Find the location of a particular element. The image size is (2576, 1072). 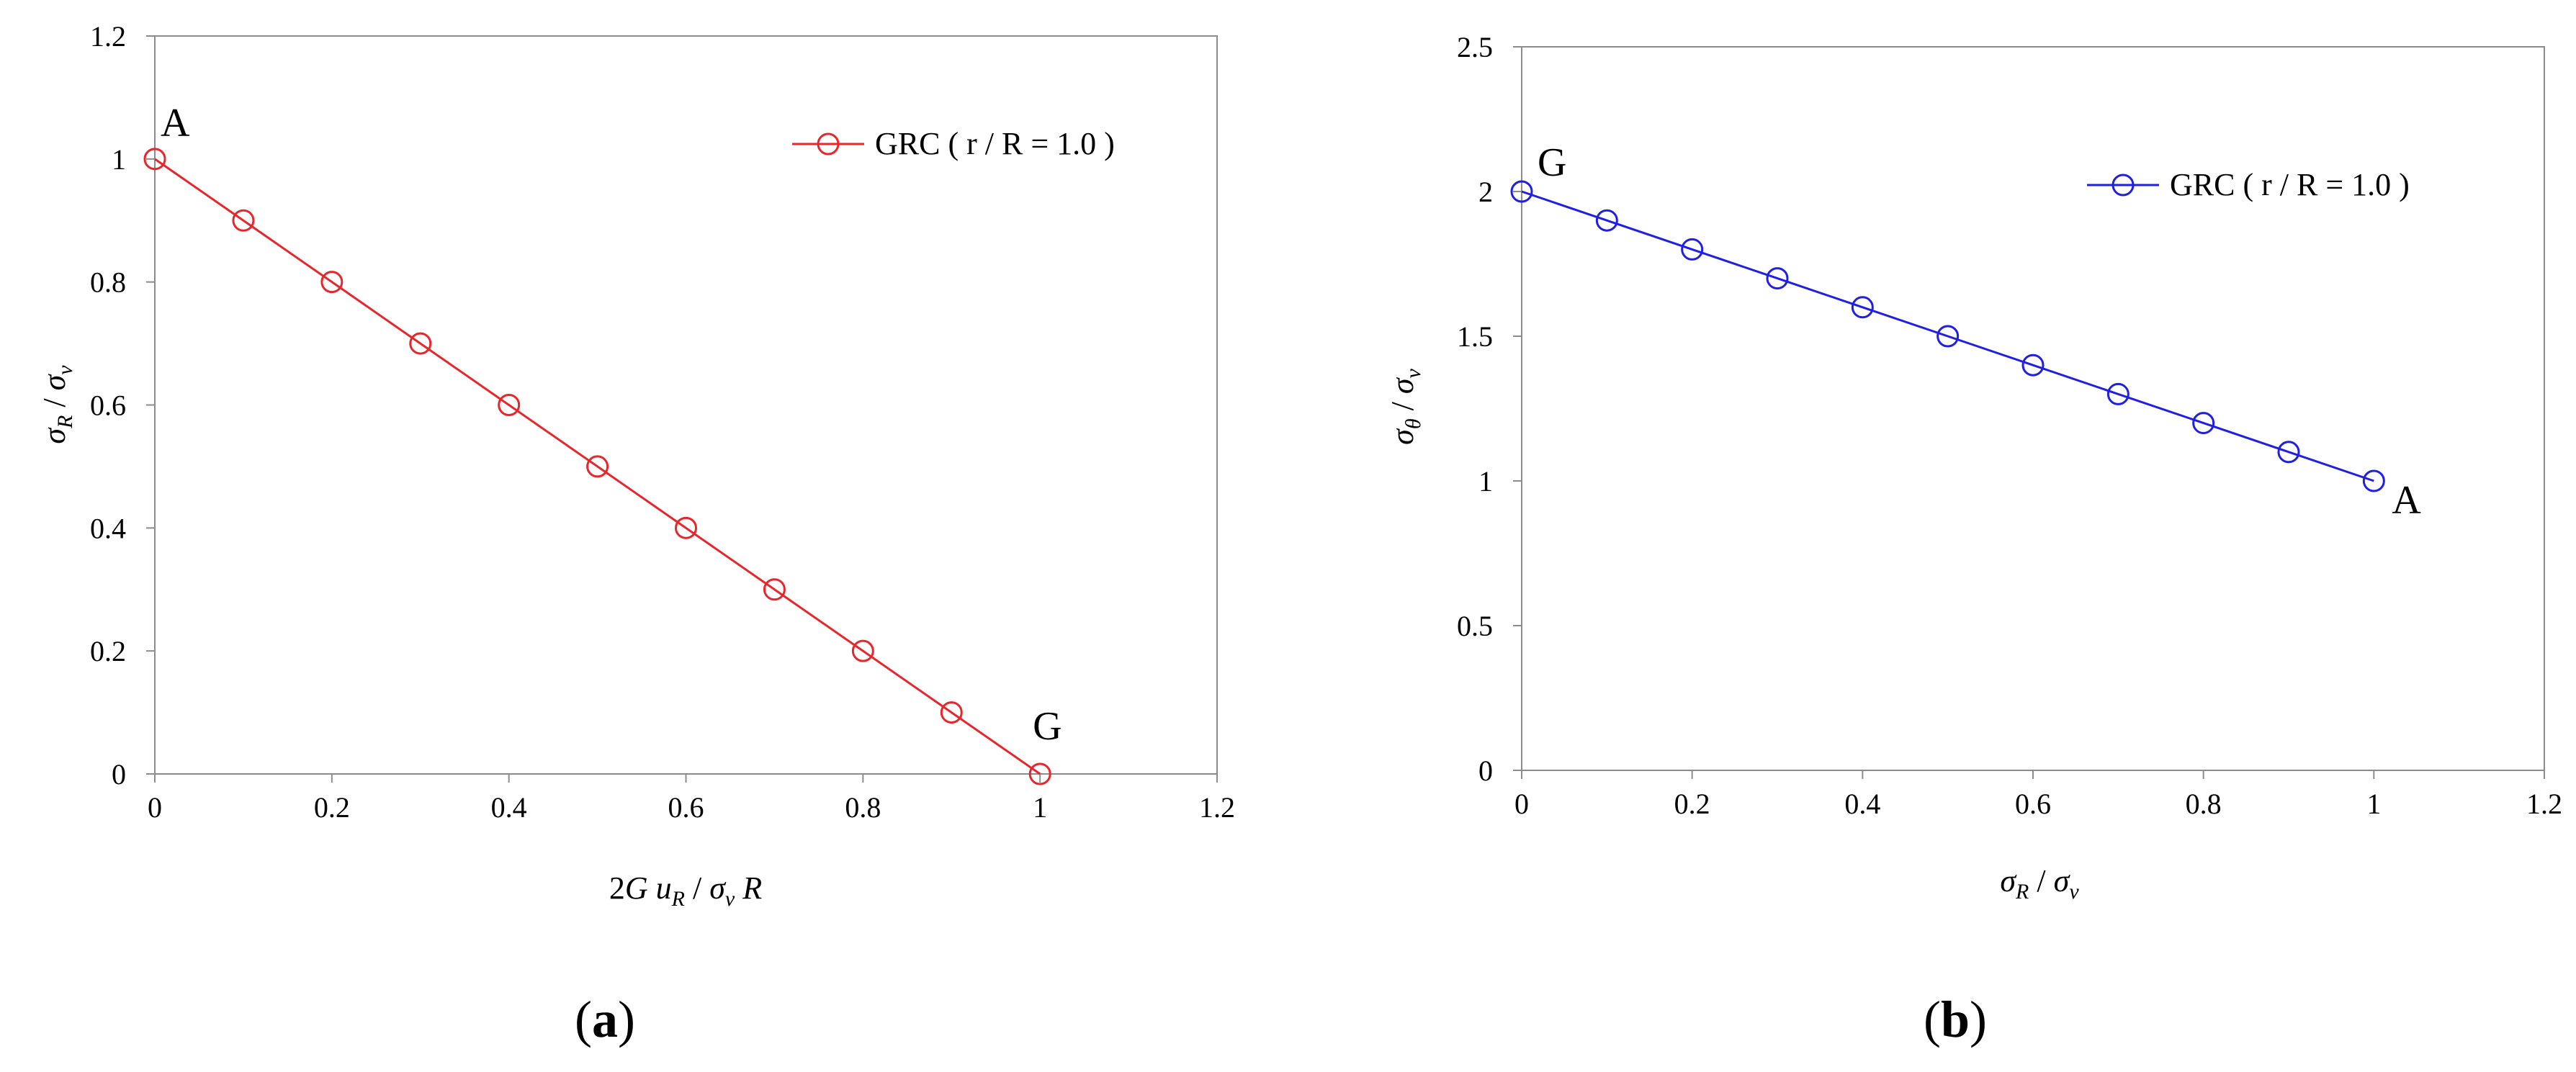

chart-b-ytick-label: 1 is located at coordinates (1485, 481).